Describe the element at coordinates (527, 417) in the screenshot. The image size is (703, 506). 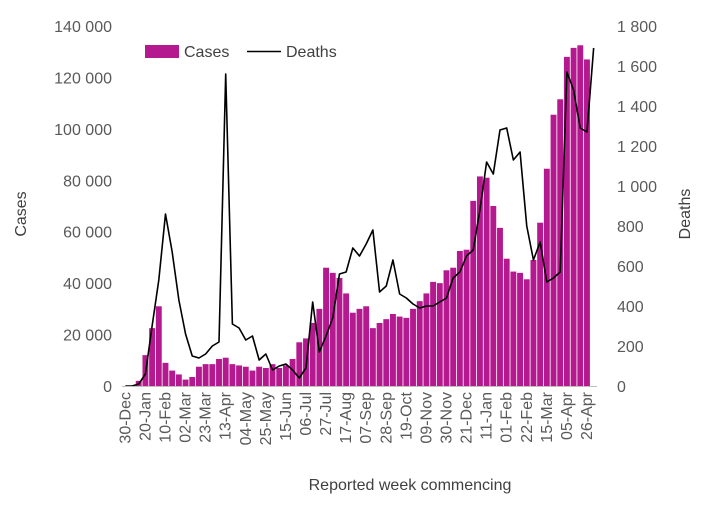
I see `x-tick-label: 22-Feb` at that location.